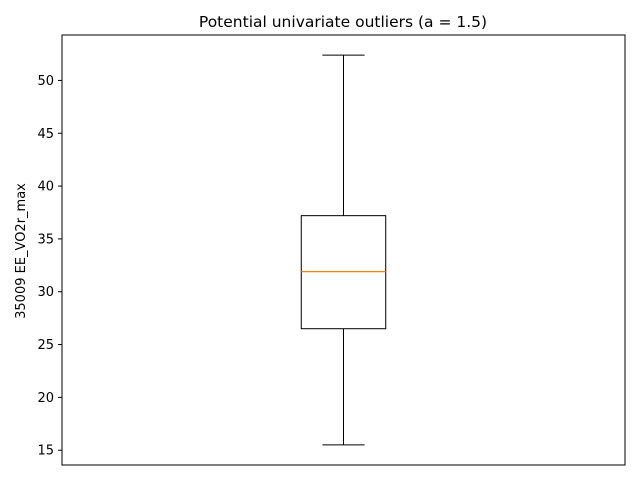  What do you see at coordinates (21, 251) in the screenshot?
I see `y-axis-label: 35009 EE_VO2r_max` at bounding box center [21, 251].